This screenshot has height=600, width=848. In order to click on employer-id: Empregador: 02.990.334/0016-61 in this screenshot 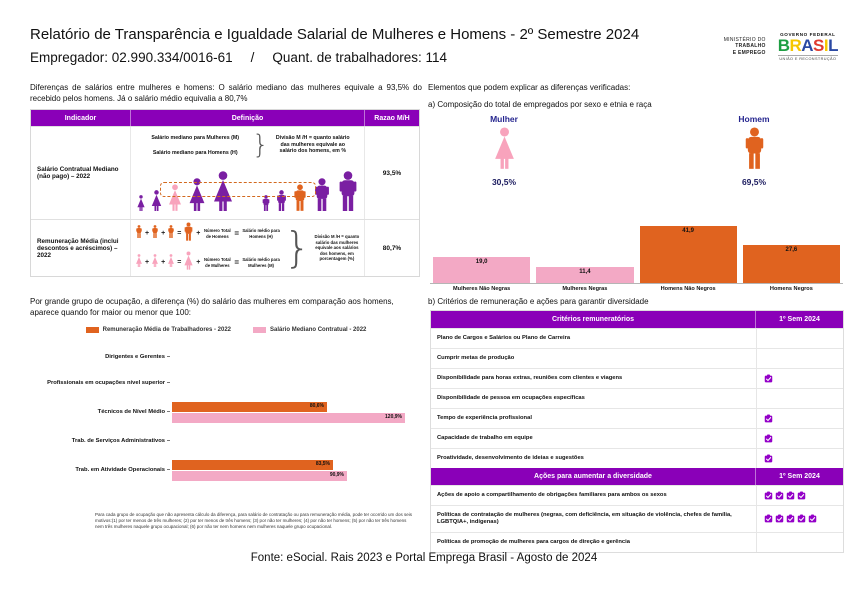, I will do `click(131, 57)`.